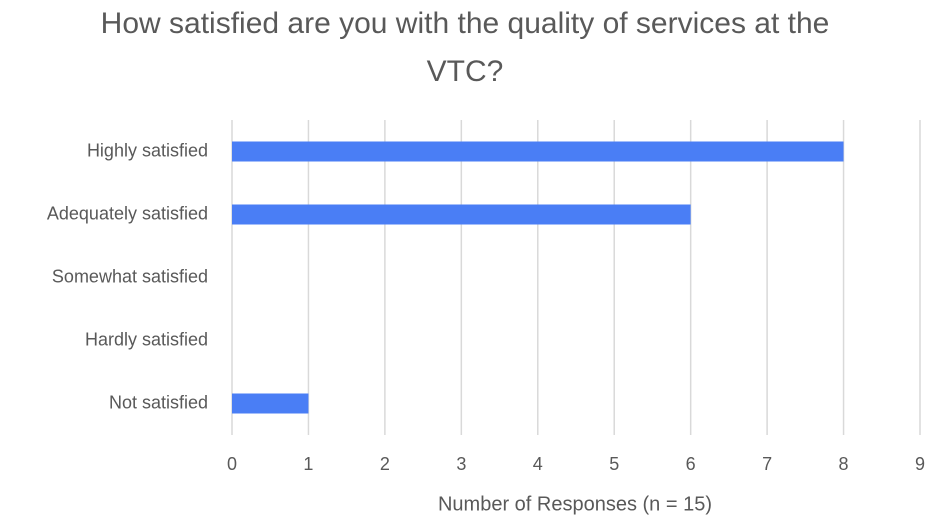  Describe the element at coordinates (146, 339) in the screenshot. I see `y-tick-label: Hardly satisfied` at that location.